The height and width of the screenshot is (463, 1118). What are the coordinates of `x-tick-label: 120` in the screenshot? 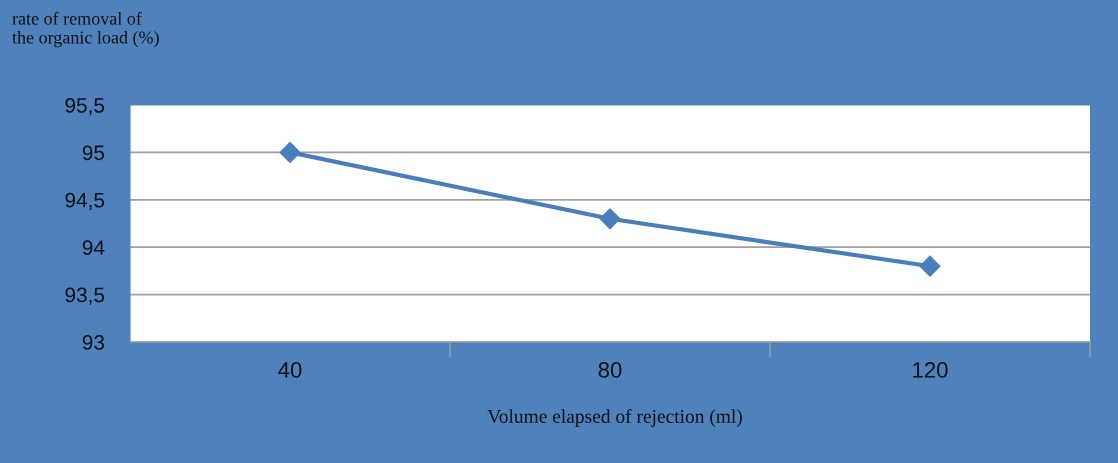 It's located at (930, 370).